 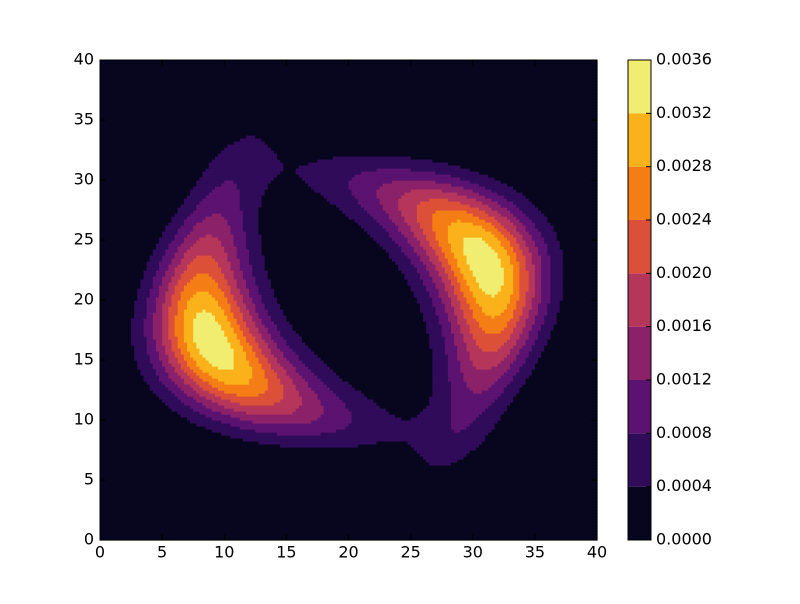 I want to click on x-tick-label: 20, so click(x=348, y=552).